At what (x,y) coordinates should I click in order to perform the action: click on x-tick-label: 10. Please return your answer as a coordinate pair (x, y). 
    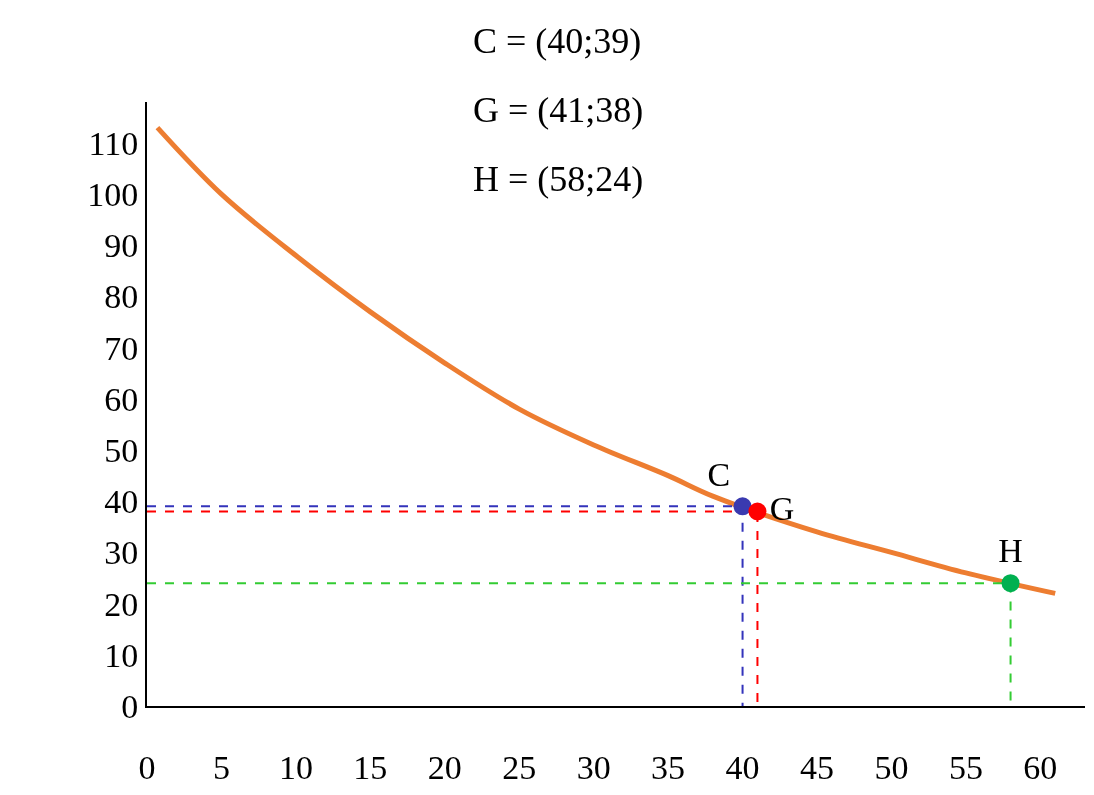
    Looking at the image, I should click on (295, 767).